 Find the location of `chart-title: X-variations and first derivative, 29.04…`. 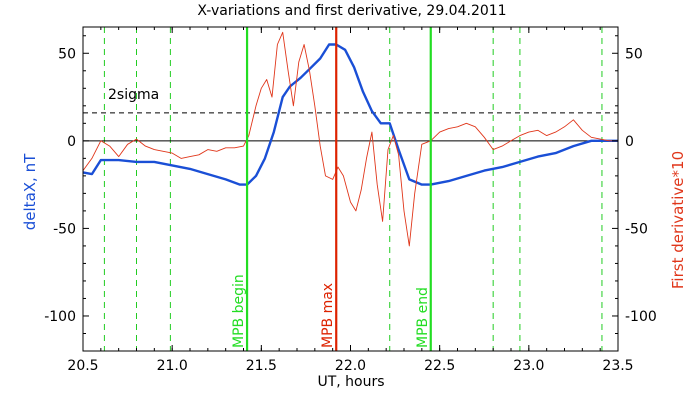

chart-title: X-variations and first derivative, 29.04… is located at coordinates (351, 11).